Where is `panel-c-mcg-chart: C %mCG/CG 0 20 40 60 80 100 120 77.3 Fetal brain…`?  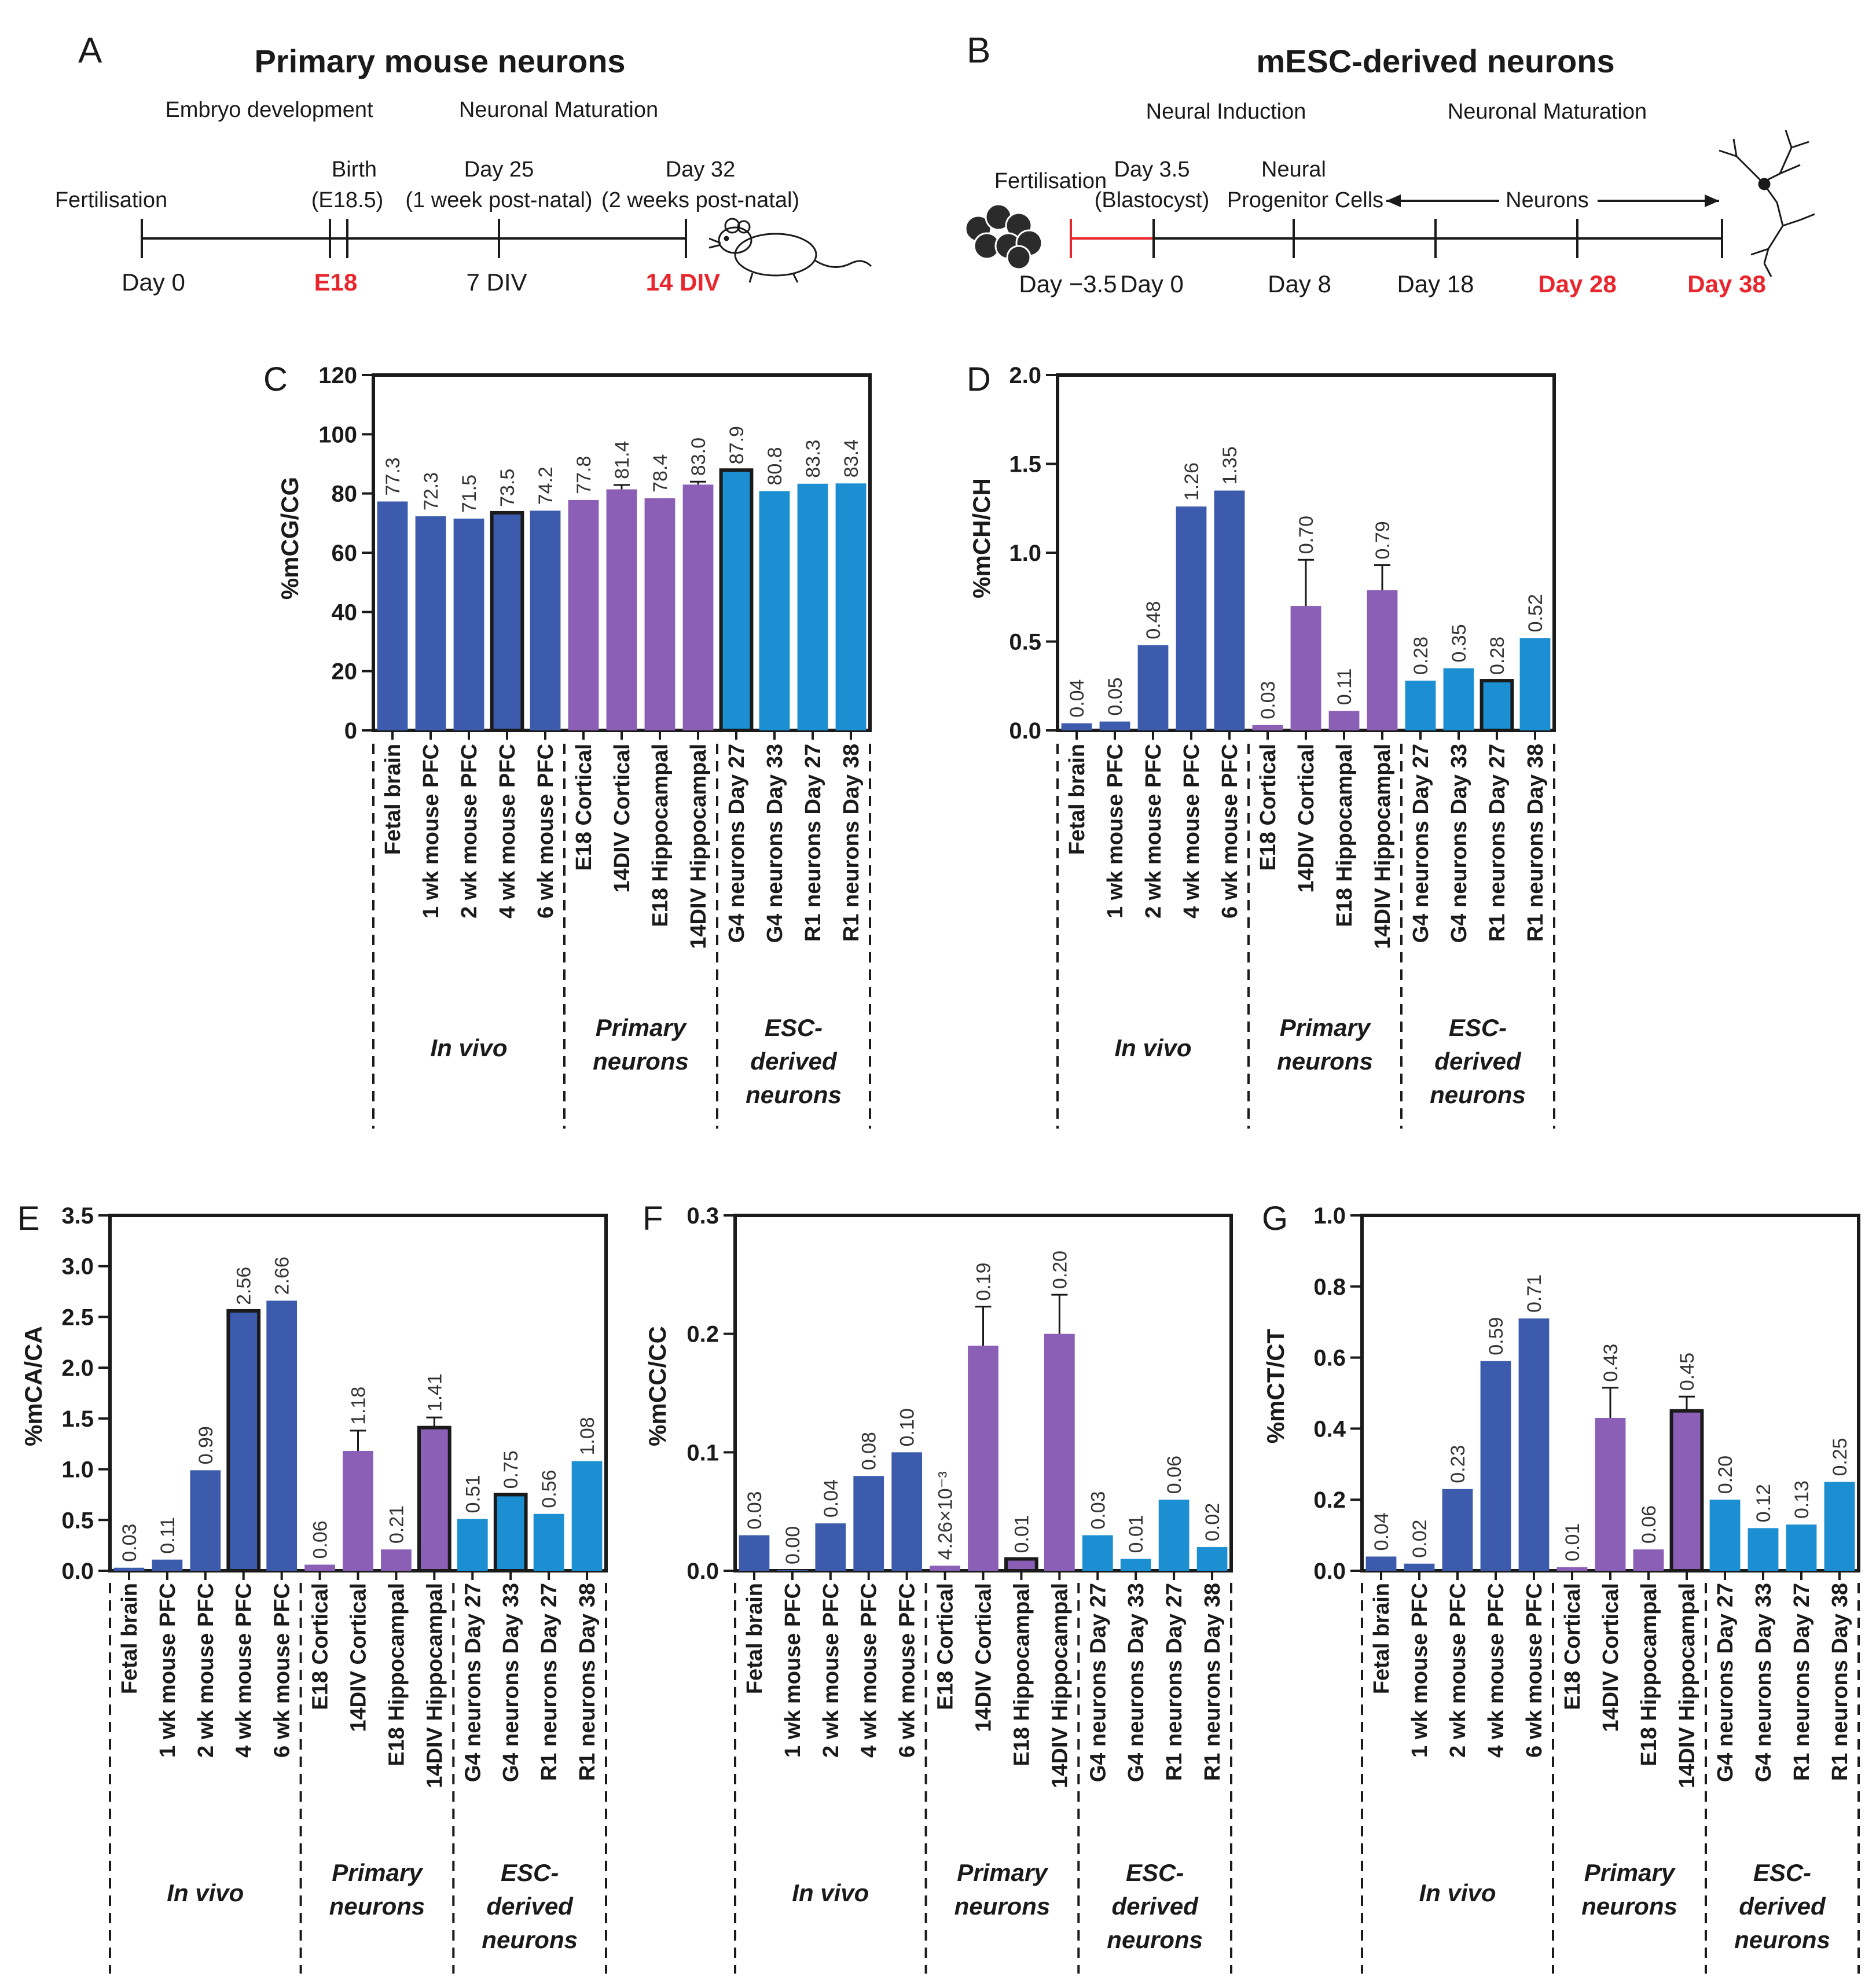
panel-c-mcg-chart: C %mCG/CG 0 20 40 60 80 100 120 77.3 Fetal brain… is located at coordinates (567, 745).